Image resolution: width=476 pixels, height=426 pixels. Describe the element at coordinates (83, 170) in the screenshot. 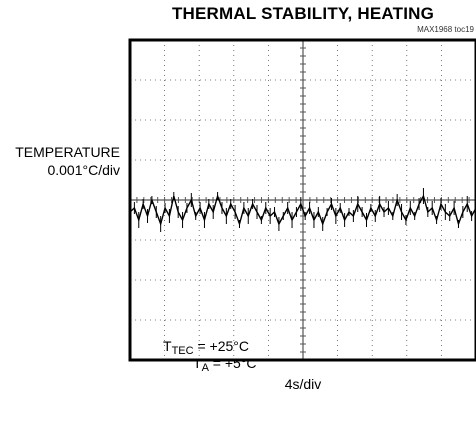

I see `y-axis-label-line2: 0.001°C/div` at that location.